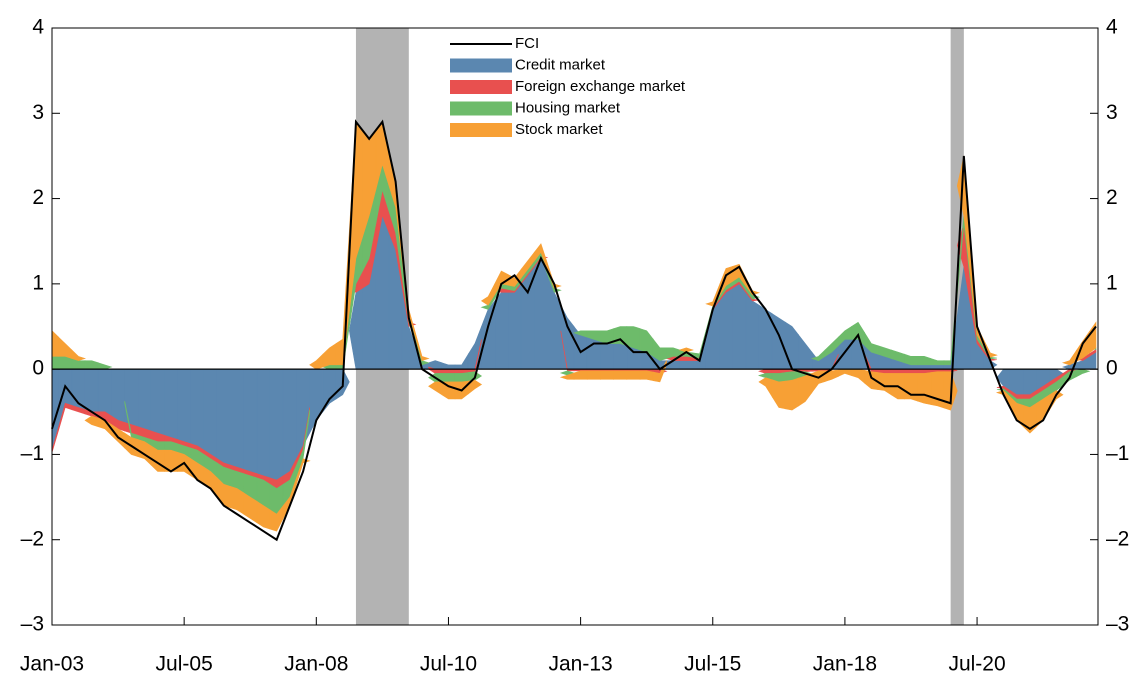 The image size is (1142, 683). Describe the element at coordinates (38, 368) in the screenshot. I see `y-tick-label: 0` at that location.